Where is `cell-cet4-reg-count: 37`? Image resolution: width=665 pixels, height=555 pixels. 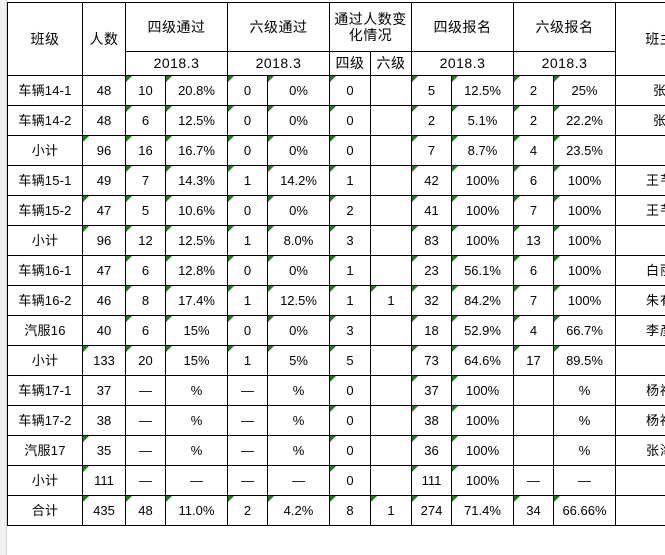
cell-cet4-reg-count: 37 is located at coordinates (431, 390).